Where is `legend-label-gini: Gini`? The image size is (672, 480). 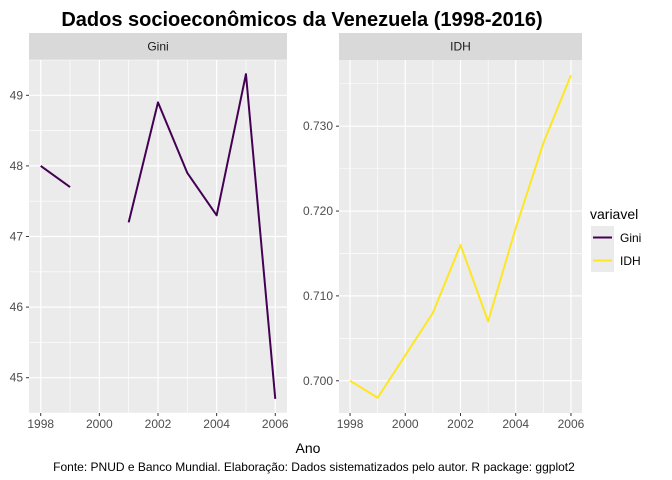 legend-label-gini: Gini is located at coordinates (630, 238).